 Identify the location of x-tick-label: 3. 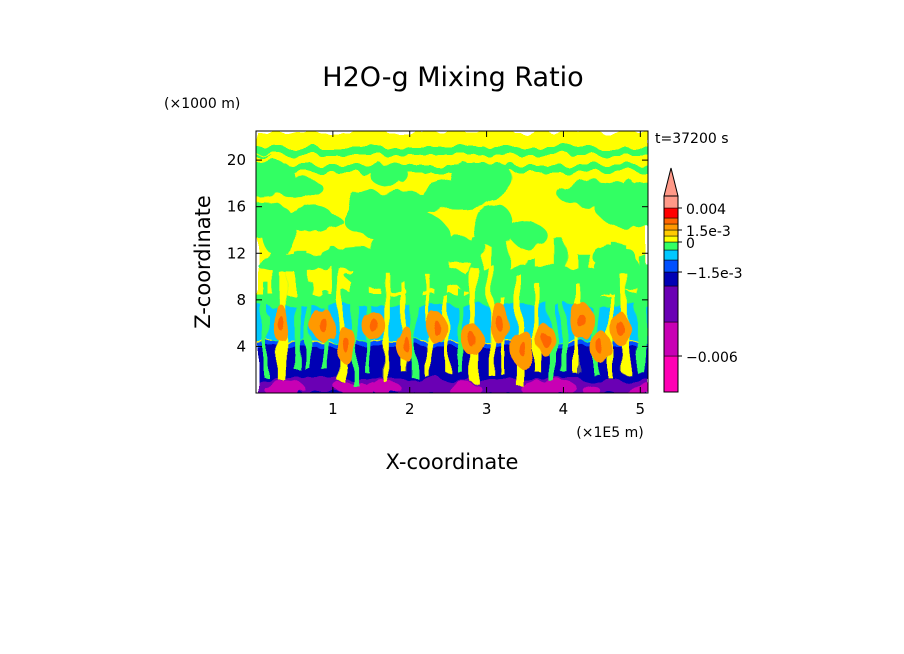
(487, 409).